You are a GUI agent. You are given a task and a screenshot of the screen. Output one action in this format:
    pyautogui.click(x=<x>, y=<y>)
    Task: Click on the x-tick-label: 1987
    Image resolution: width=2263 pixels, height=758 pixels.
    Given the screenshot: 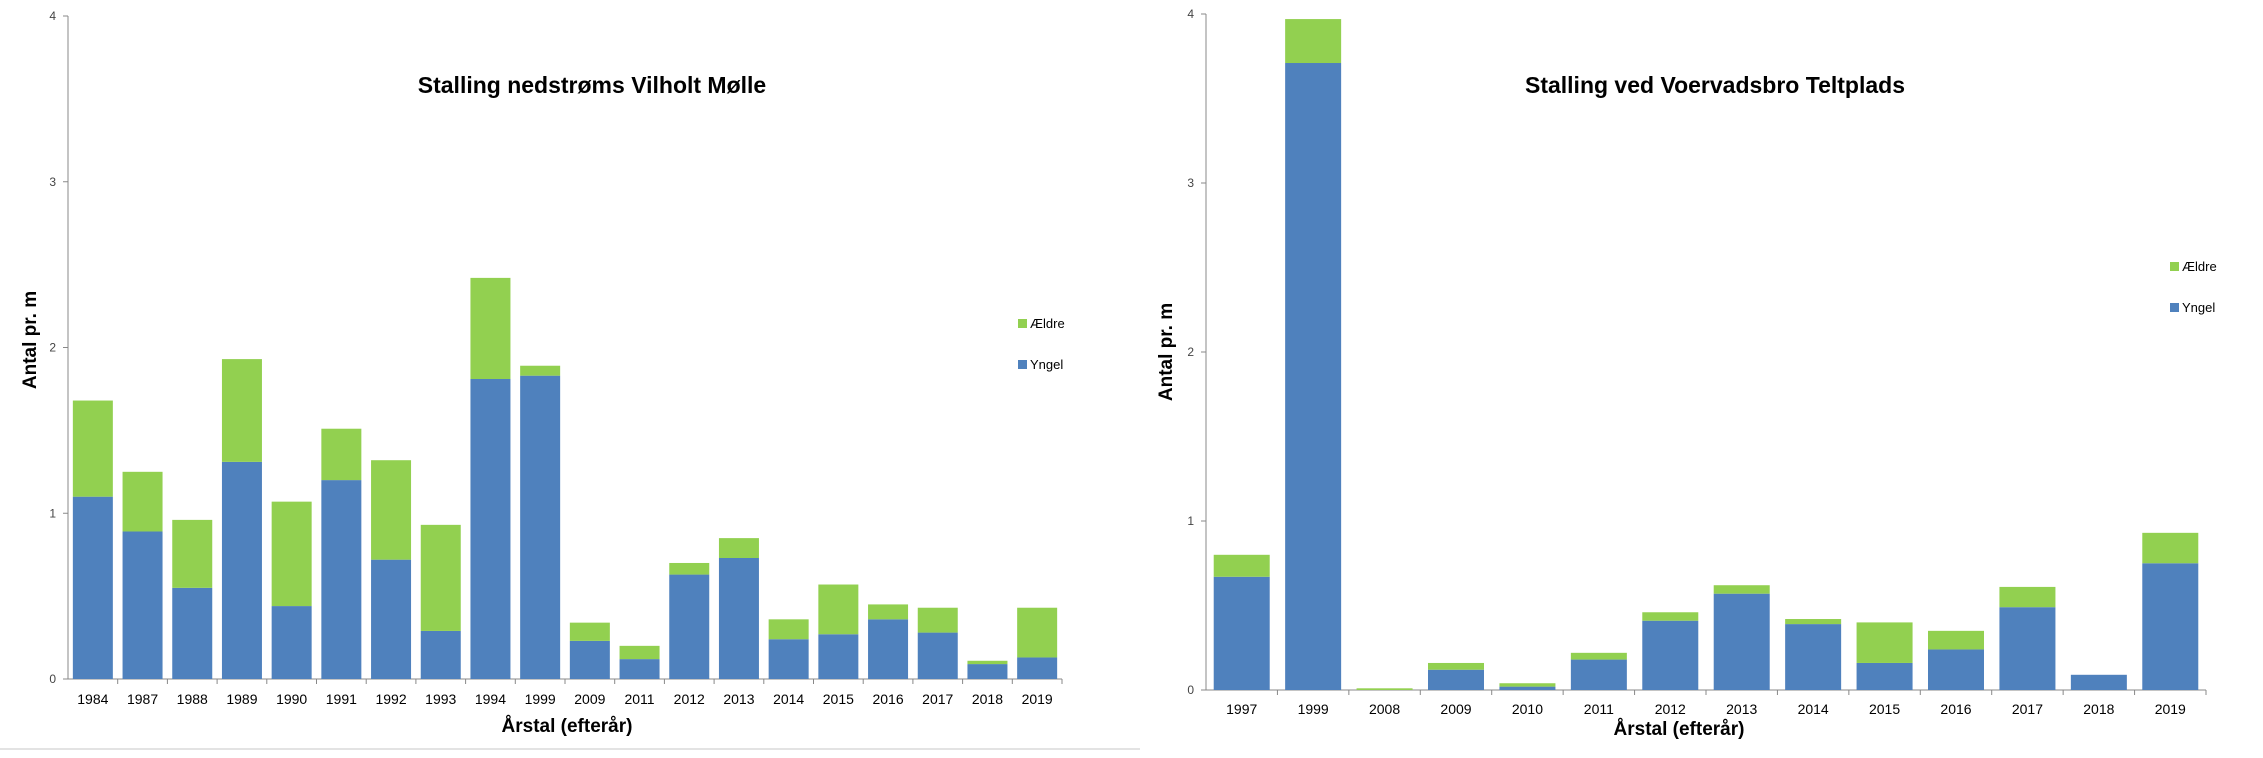 What is the action you would take?
    pyautogui.click(x=142, y=699)
    